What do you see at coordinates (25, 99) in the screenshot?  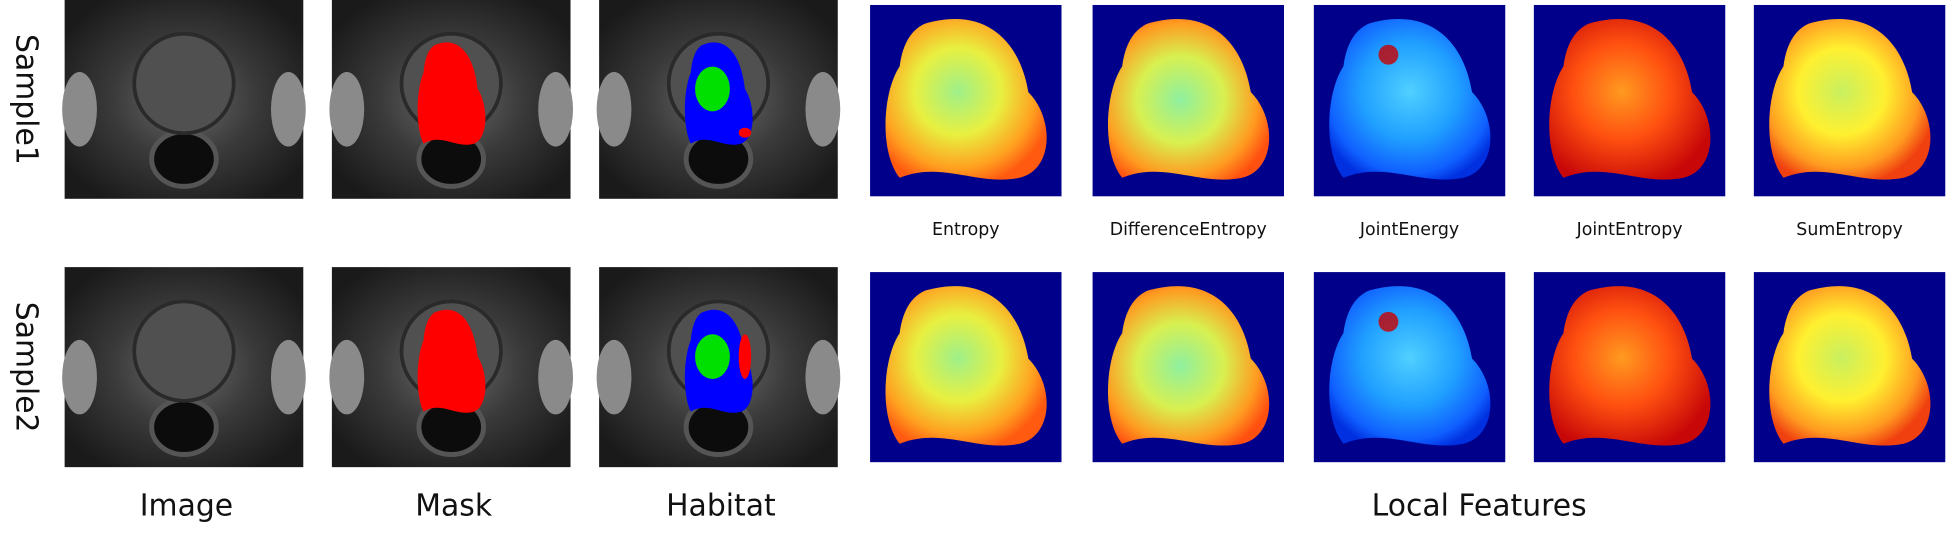 I see `row-label: Sample1` at bounding box center [25, 99].